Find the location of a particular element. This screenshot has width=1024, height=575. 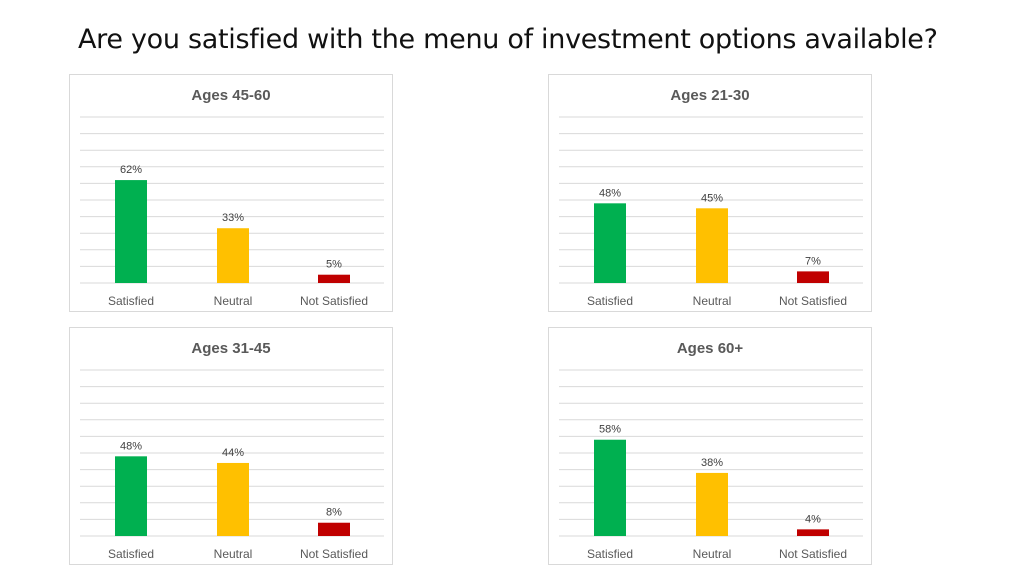

chart-title: Ages 21-30 is located at coordinates (709, 95).